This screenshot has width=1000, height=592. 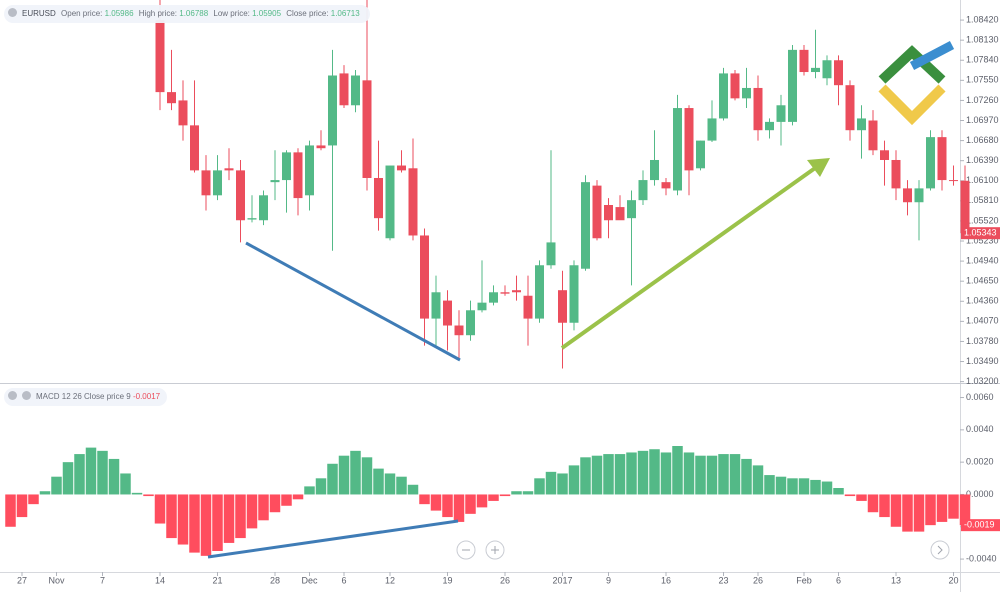 I want to click on scroll-right-button, so click(x=940, y=550).